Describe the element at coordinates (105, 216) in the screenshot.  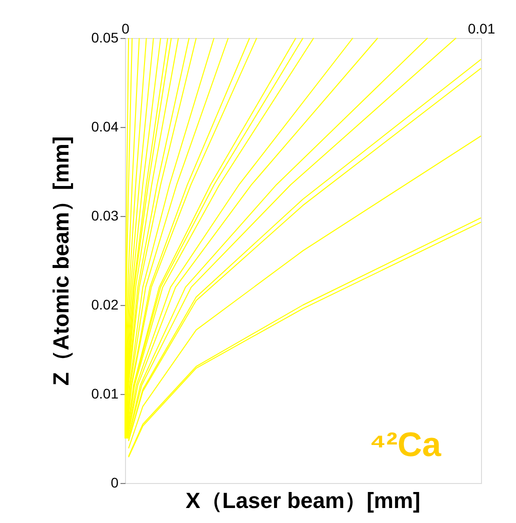
I see `y-tick-label: 0.03` at that location.